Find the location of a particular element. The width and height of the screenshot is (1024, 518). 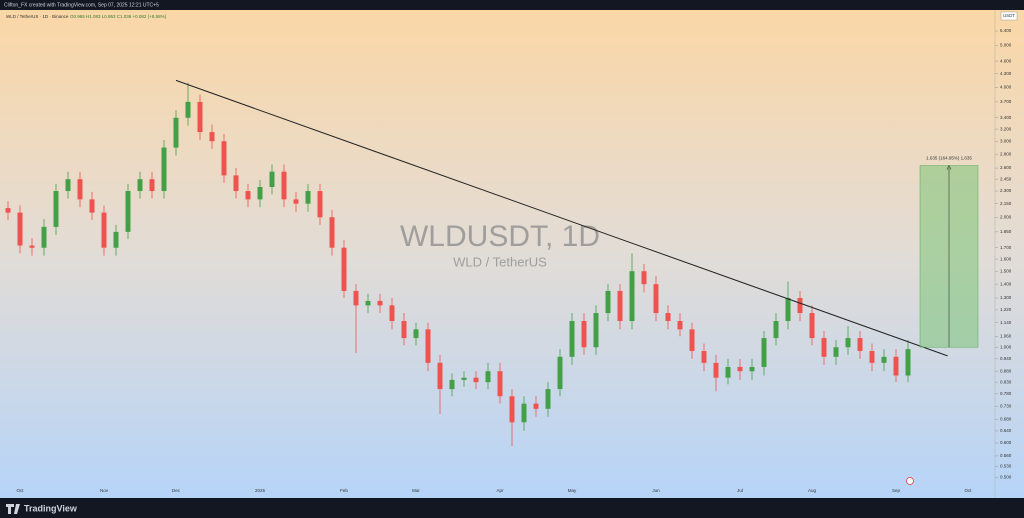

y-tick-label: 1.000 is located at coordinates (1006, 346).